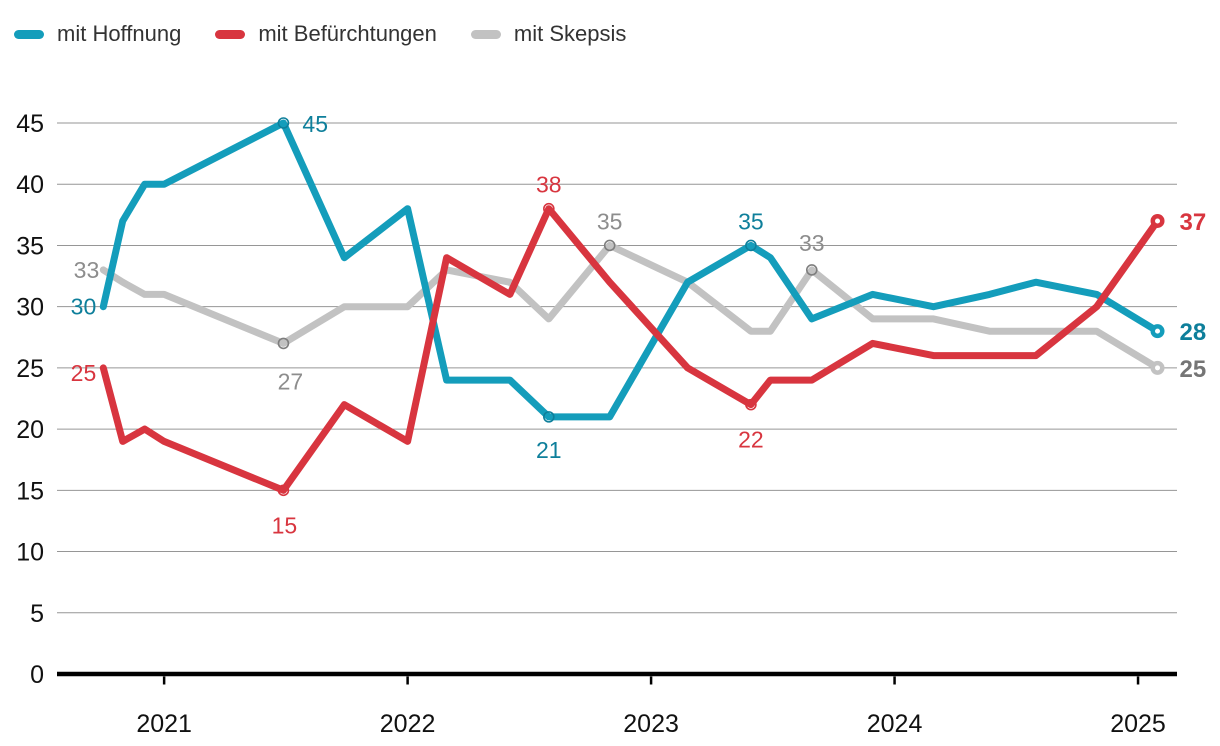 This screenshot has width=1220, height=746. What do you see at coordinates (895, 724) in the screenshot?
I see `x-tick-label: 2024` at bounding box center [895, 724].